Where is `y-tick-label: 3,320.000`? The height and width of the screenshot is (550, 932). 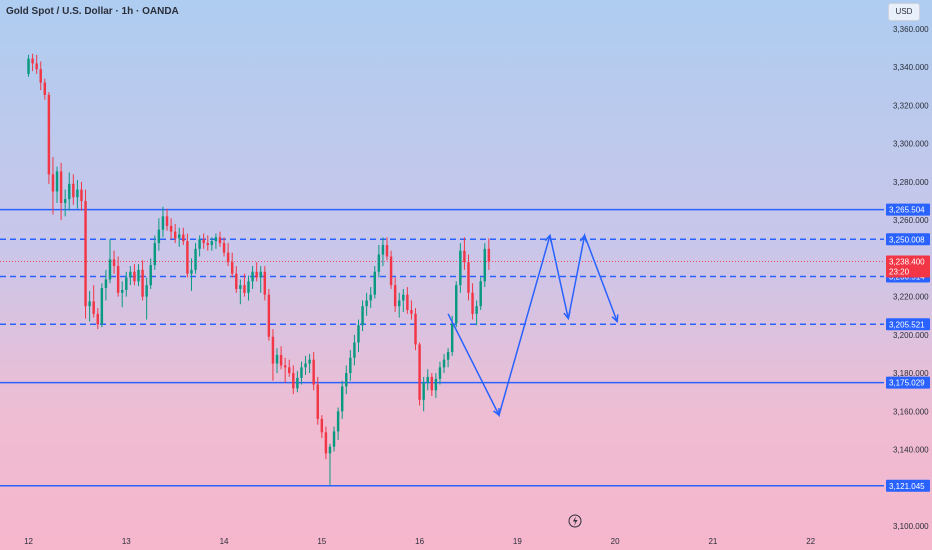 y-tick-label: 3,320.000 is located at coordinates (911, 105).